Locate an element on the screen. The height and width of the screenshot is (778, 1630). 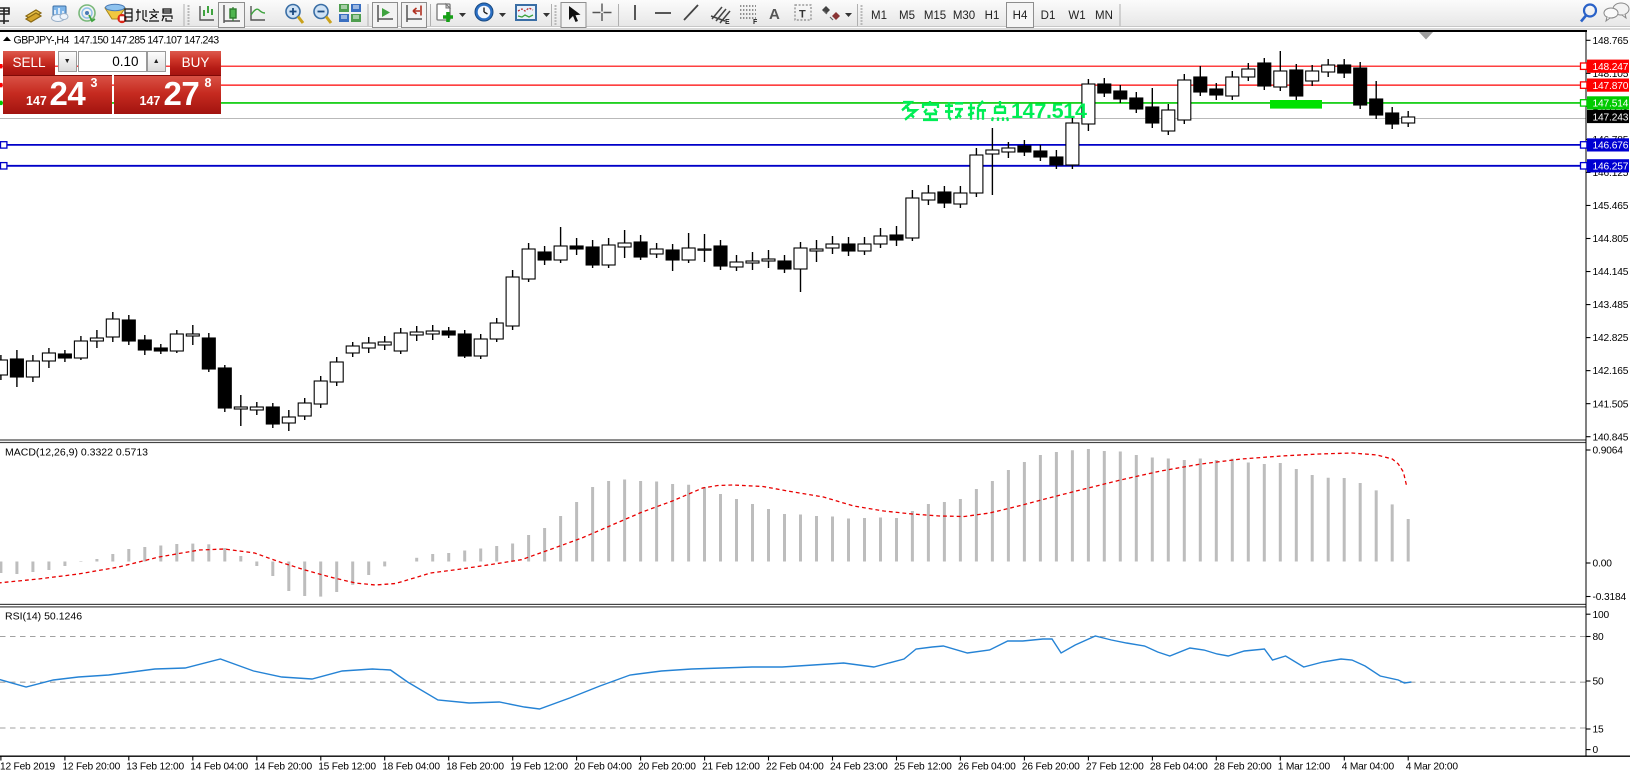
svg-text: 28 Feb 04:00 is located at coordinates (1179, 766).